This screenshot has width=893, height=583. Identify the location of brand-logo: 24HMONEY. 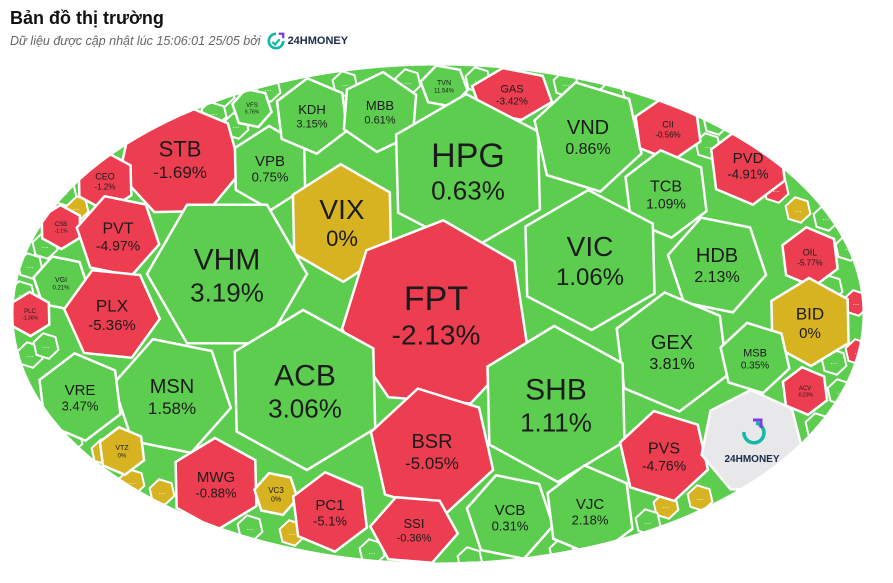
(308, 41).